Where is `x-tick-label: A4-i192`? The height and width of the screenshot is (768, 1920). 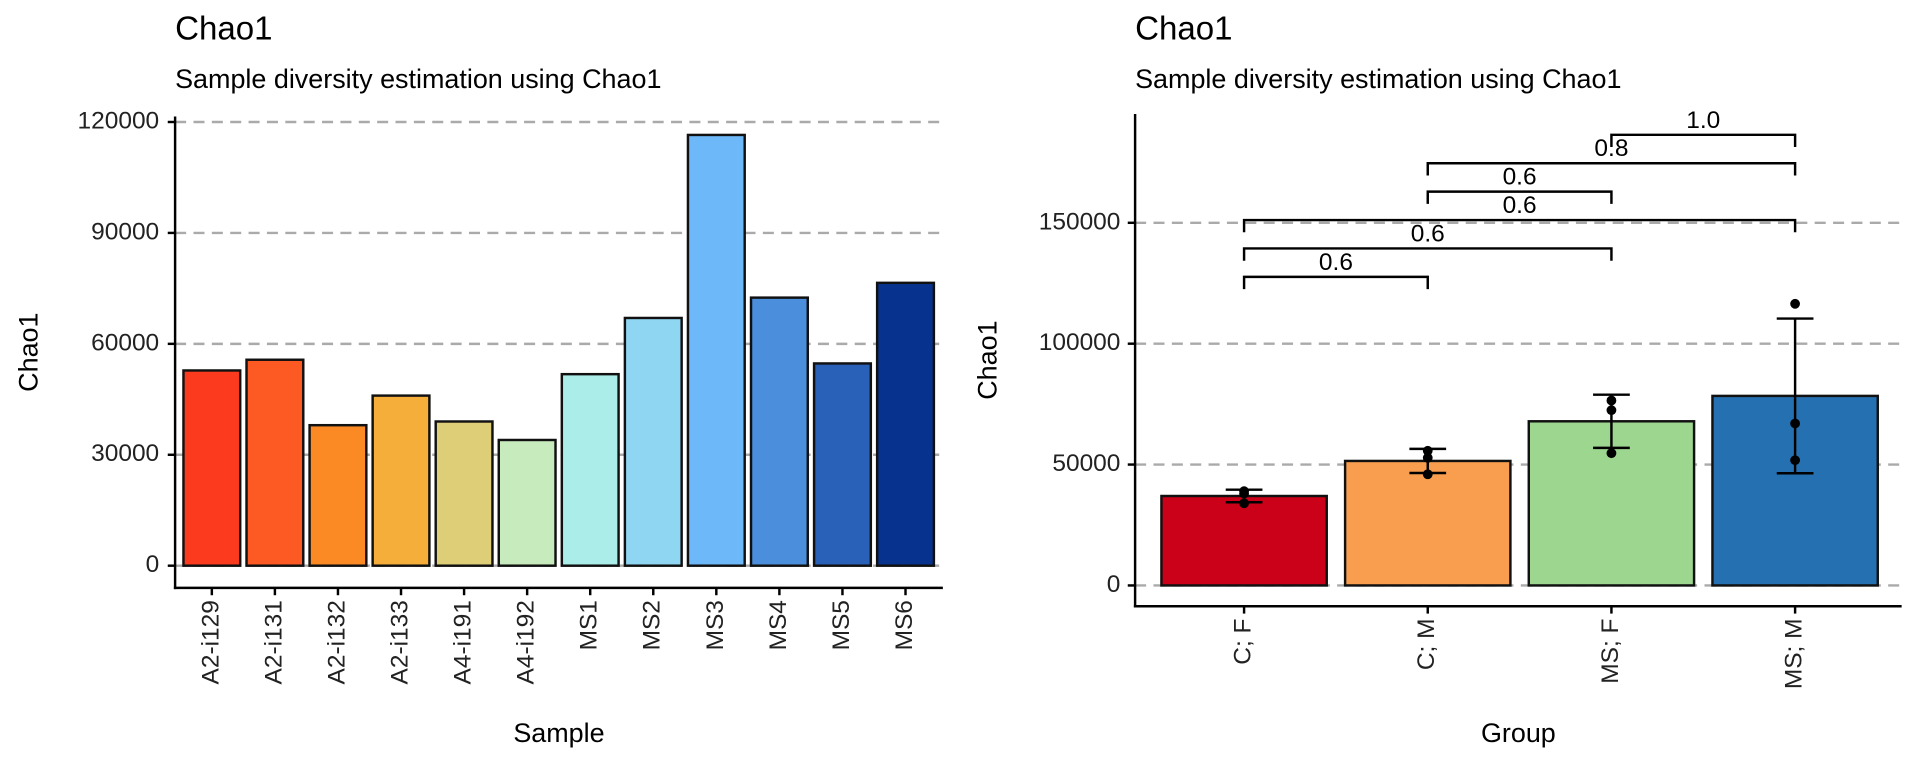 x-tick-label: A4-i192 is located at coordinates (526, 642).